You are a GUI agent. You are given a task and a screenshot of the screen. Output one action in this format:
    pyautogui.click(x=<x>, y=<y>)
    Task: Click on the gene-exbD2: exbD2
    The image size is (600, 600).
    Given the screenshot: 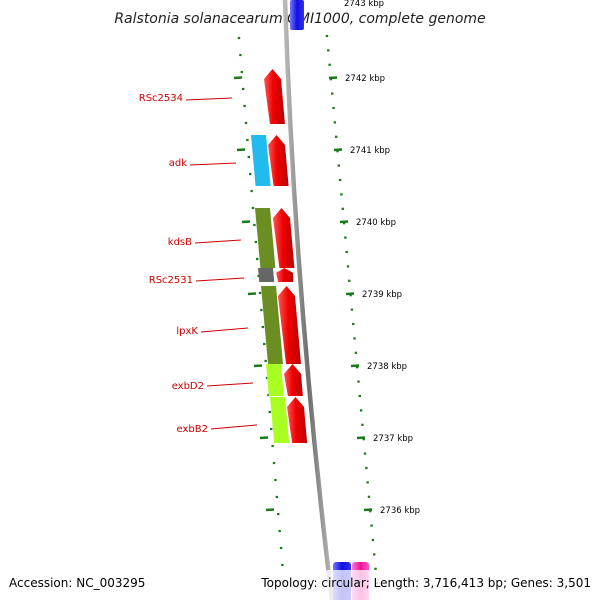 What is the action you would take?
    pyautogui.click(x=237, y=380)
    